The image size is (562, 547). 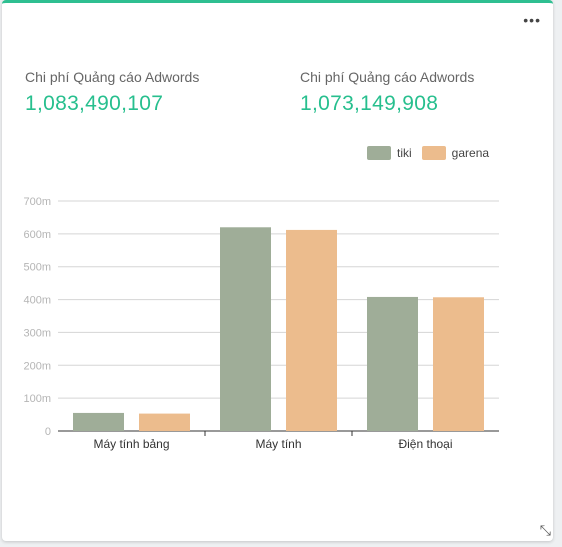 What do you see at coordinates (532, 20) in the screenshot?
I see `more-options-icon: •••` at bounding box center [532, 20].